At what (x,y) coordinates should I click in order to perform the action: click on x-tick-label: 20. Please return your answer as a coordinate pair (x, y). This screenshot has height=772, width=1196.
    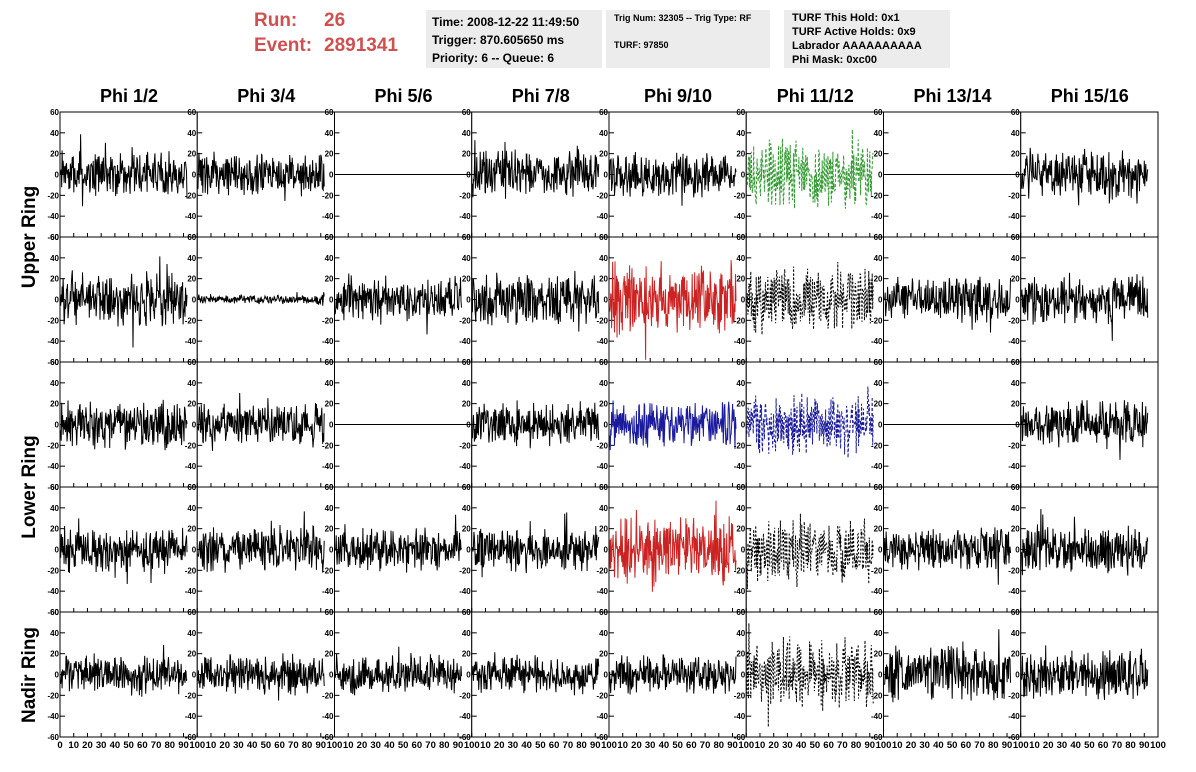
    Looking at the image, I should click on (636, 745).